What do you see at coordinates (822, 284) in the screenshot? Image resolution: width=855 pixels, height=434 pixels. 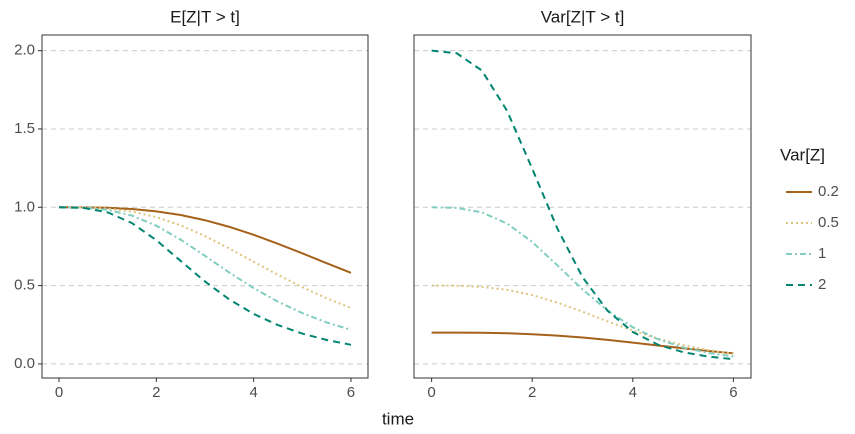 I see `legend-label: 2` at bounding box center [822, 284].